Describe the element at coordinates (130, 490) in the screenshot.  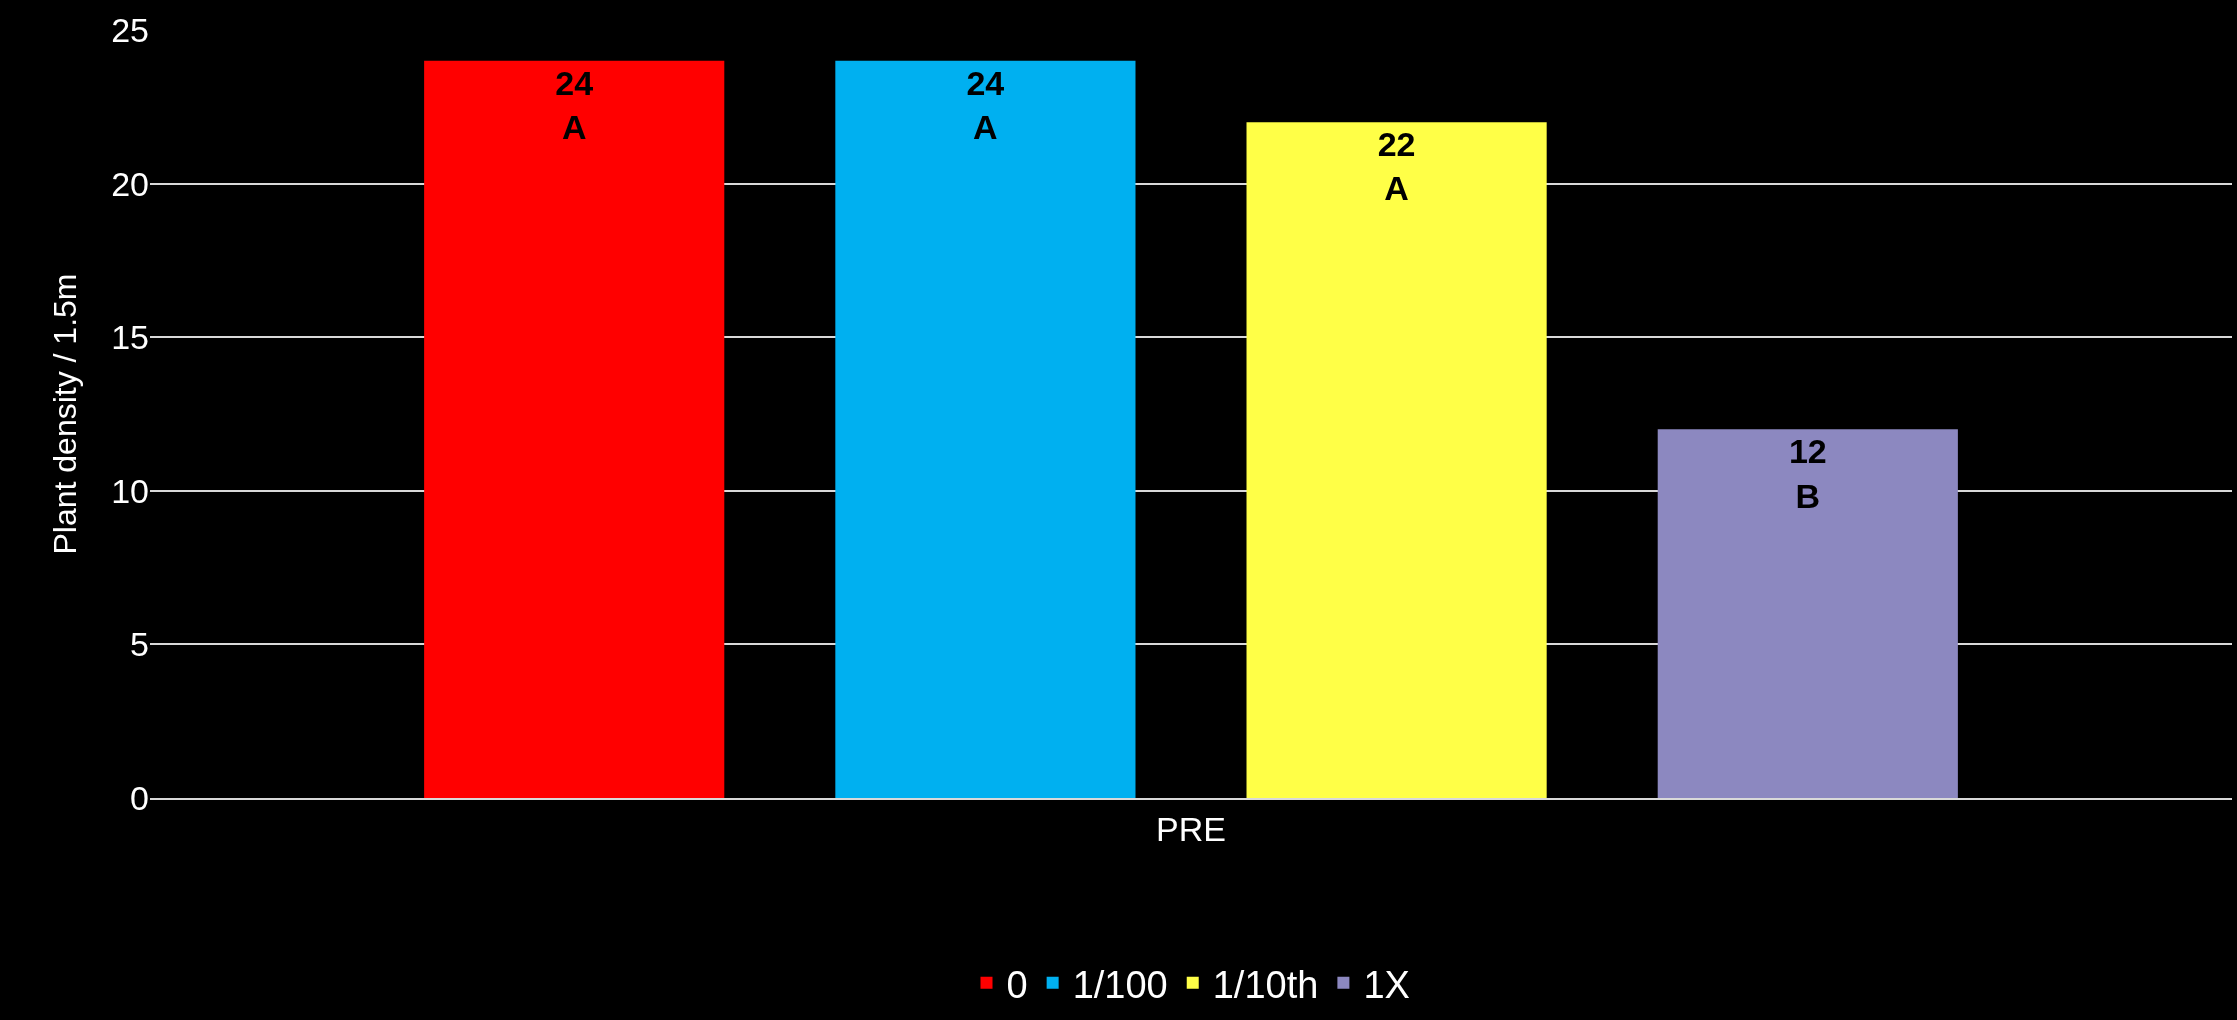
I see `y-tick-label: 10` at that location.